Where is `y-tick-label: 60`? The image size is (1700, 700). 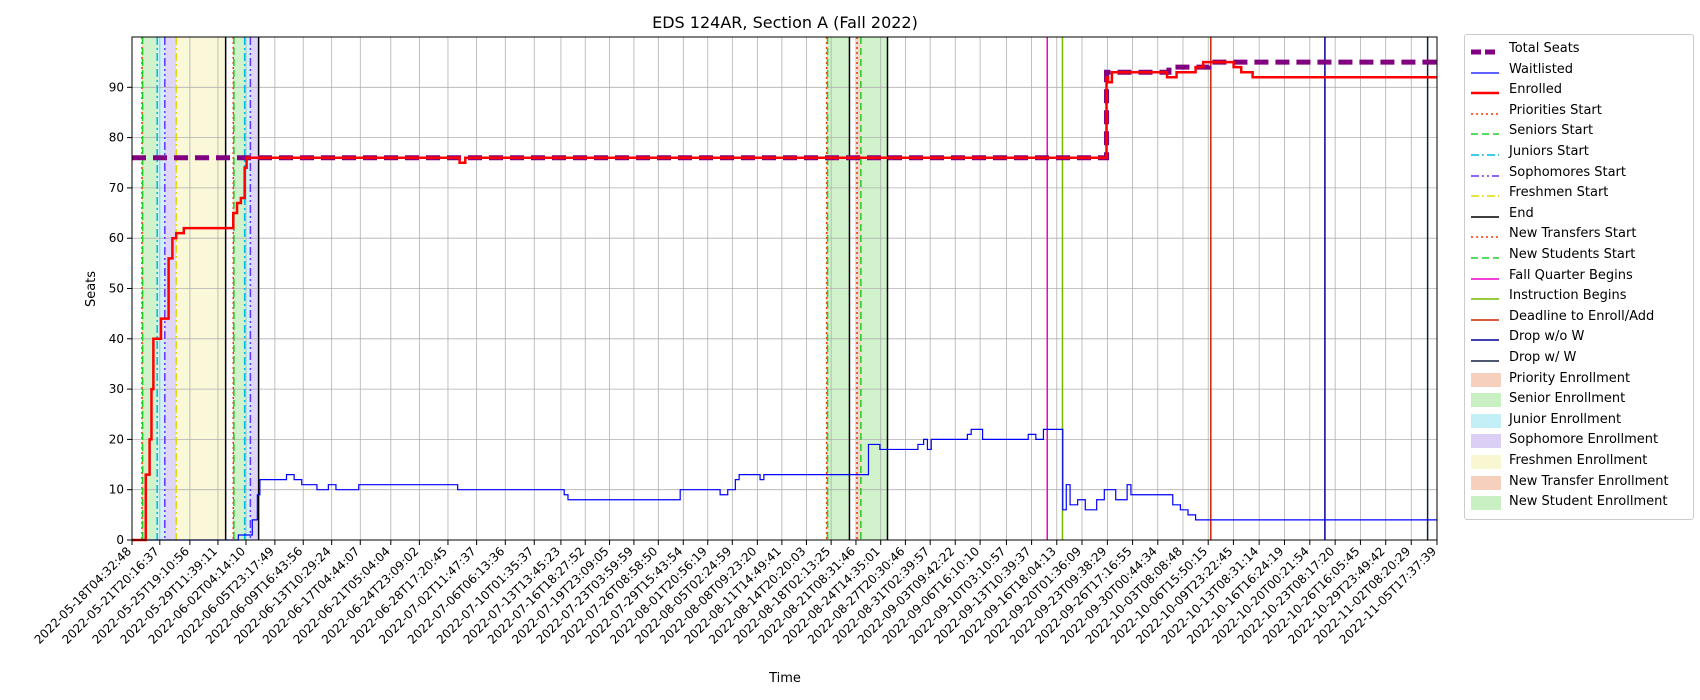
y-tick-label: 60 is located at coordinates (116, 238).